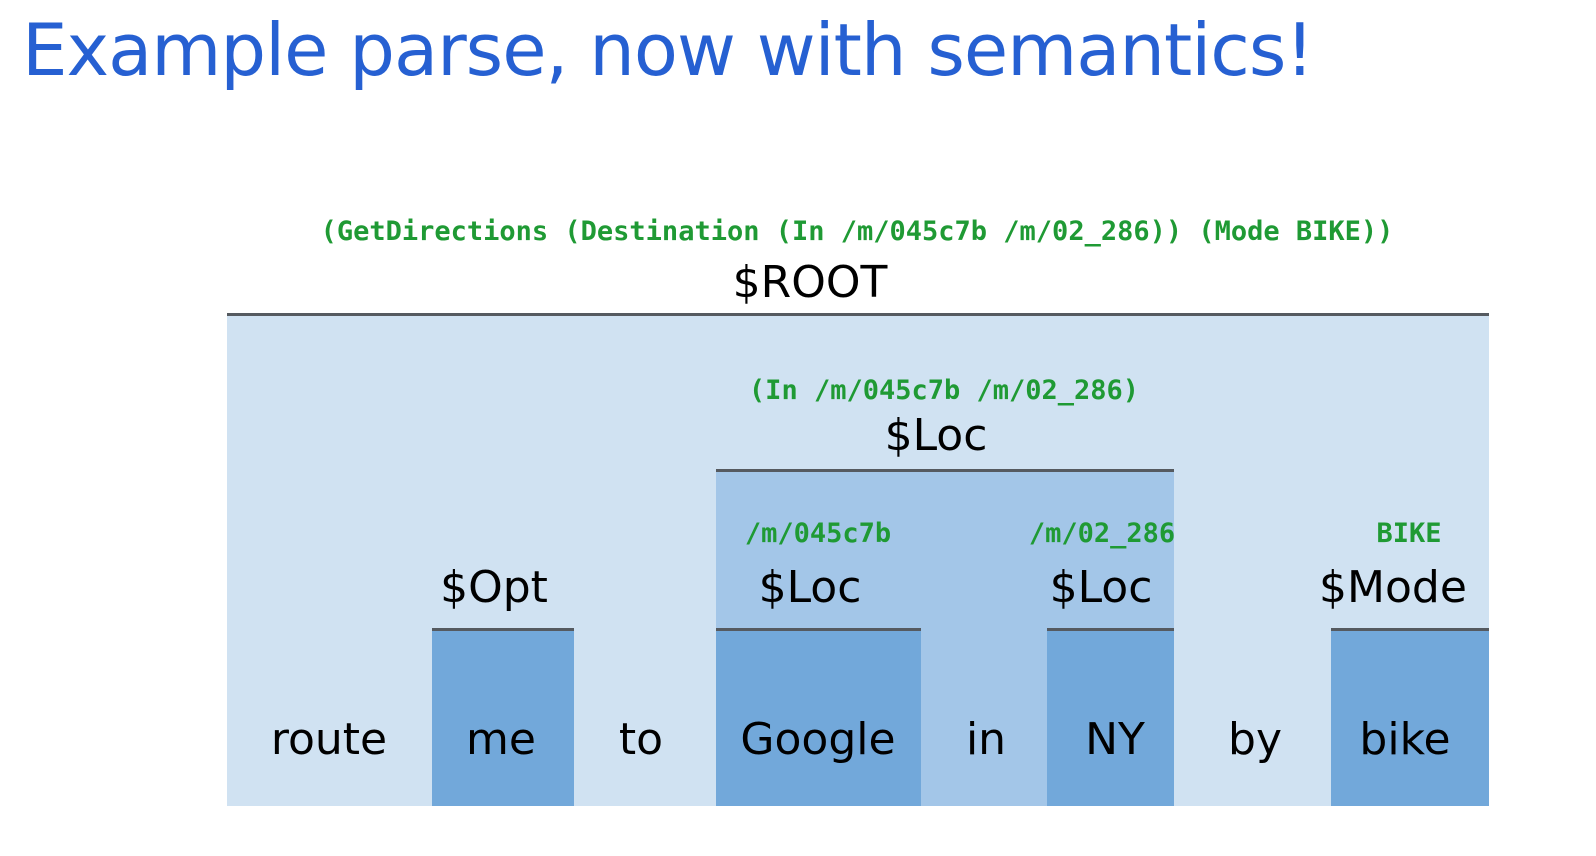 The width and height of the screenshot is (1596, 856). I want to click on token-google: Google, so click(818, 739).